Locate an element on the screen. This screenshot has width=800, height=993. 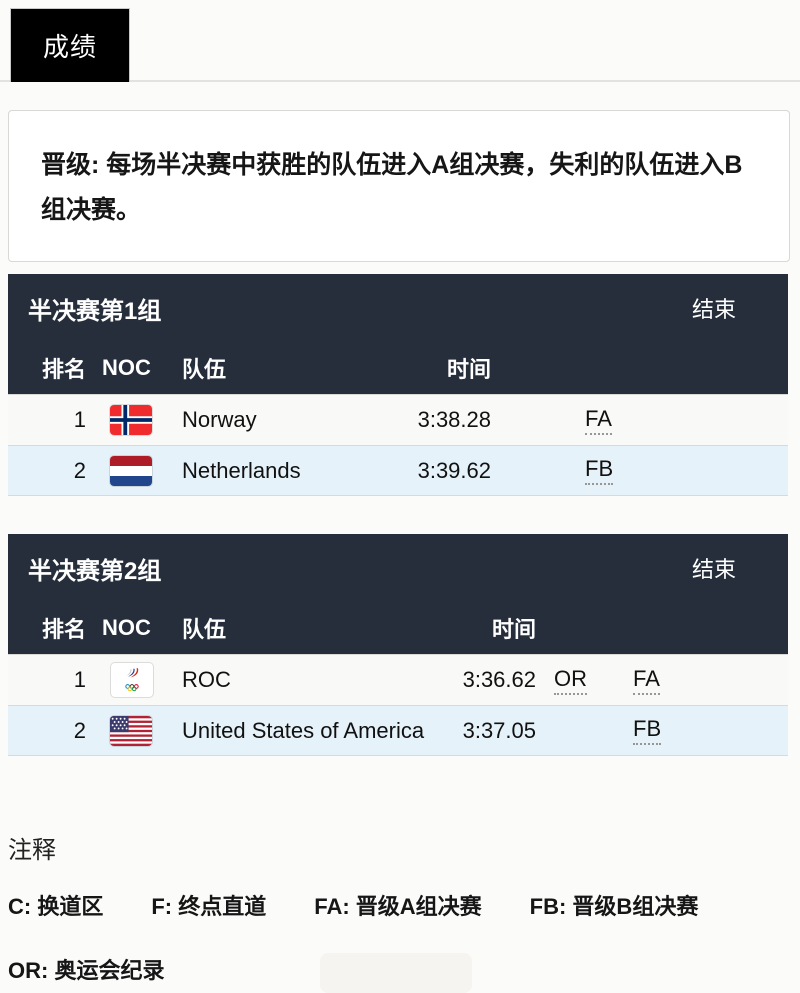
time-value: 3:38.28 is located at coordinates (454, 419).